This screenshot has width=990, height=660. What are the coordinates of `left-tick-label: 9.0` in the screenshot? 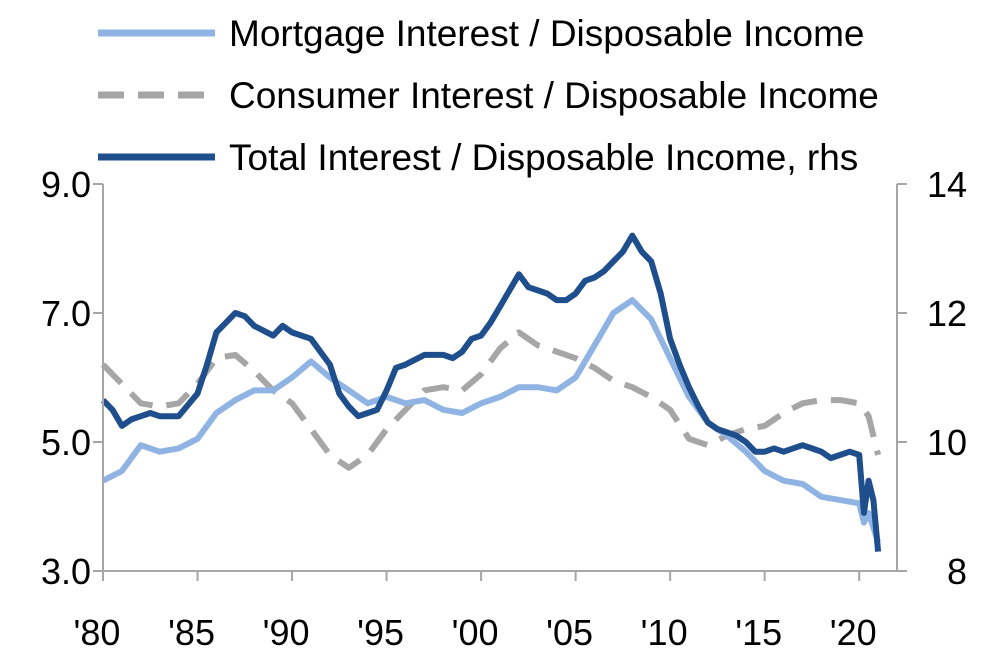 It's located at (66, 184).